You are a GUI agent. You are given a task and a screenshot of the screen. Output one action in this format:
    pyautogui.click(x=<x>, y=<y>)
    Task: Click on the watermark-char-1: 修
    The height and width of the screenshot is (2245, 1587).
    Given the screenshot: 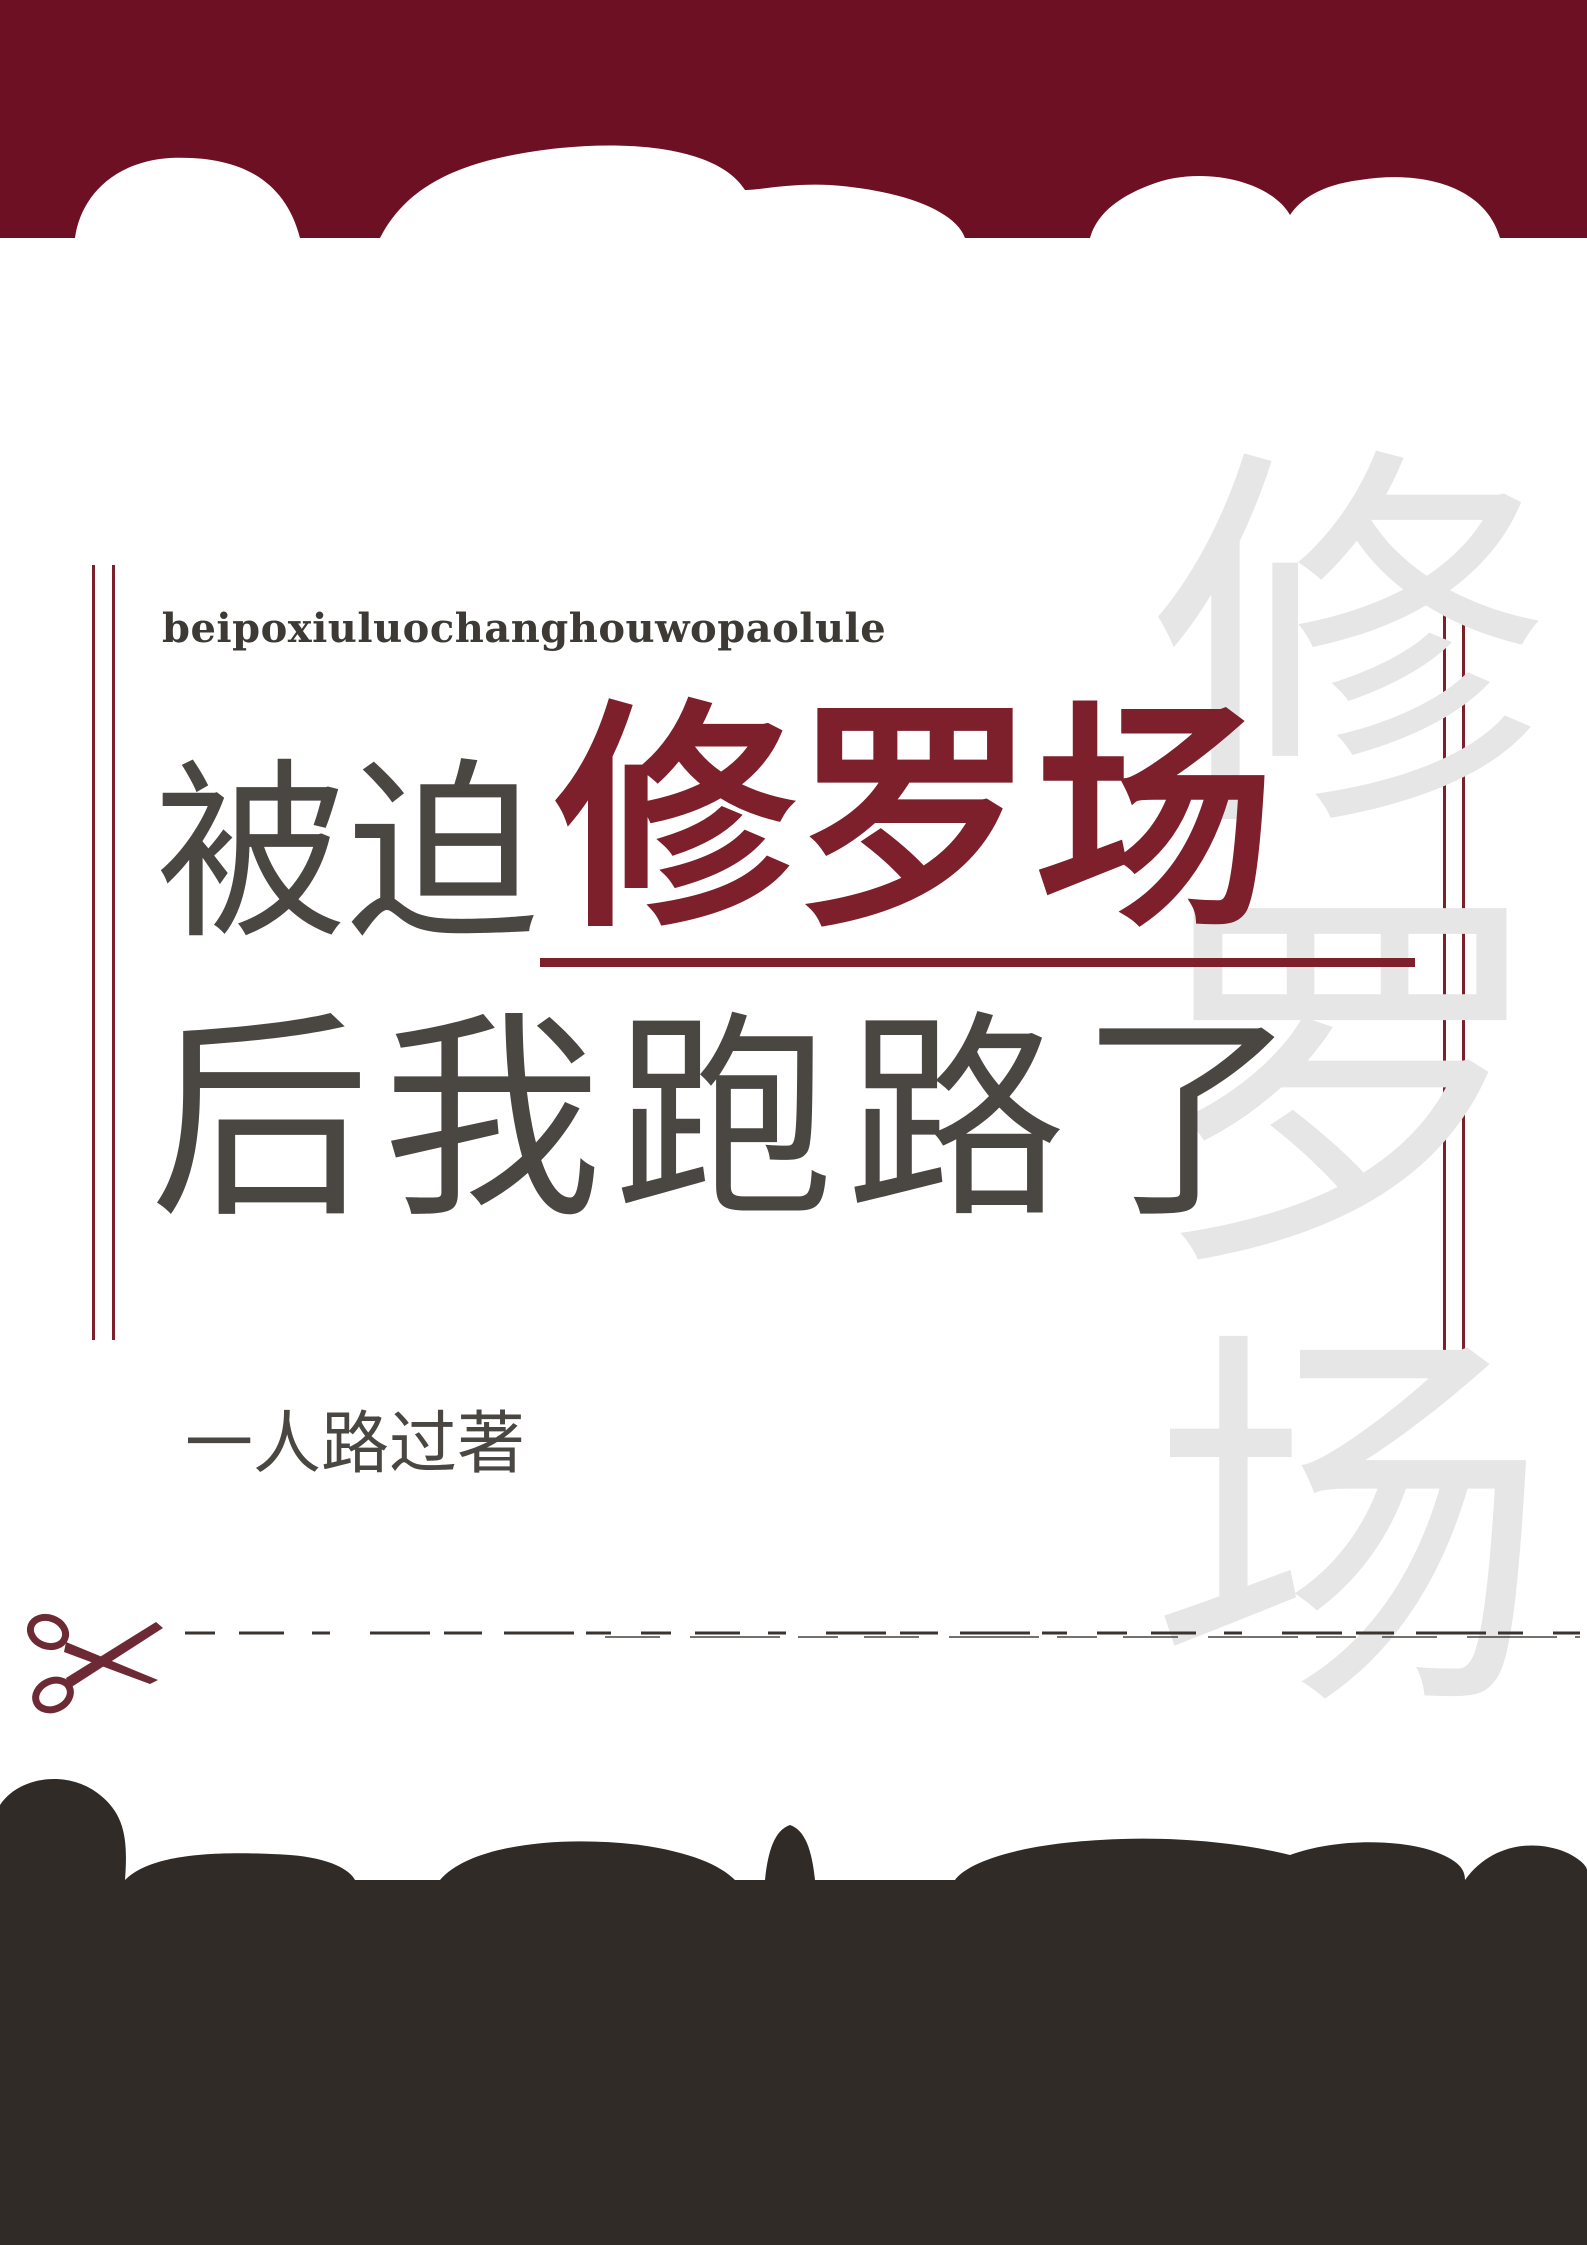 What is the action you would take?
    pyautogui.click(x=1350, y=649)
    